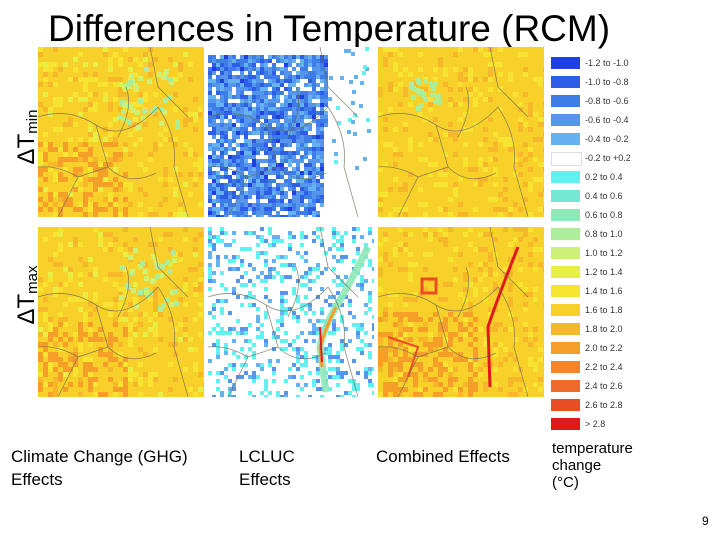  What do you see at coordinates (607, 120) in the screenshot?
I see `legend-label: -0.6 to -0.4` at bounding box center [607, 120].